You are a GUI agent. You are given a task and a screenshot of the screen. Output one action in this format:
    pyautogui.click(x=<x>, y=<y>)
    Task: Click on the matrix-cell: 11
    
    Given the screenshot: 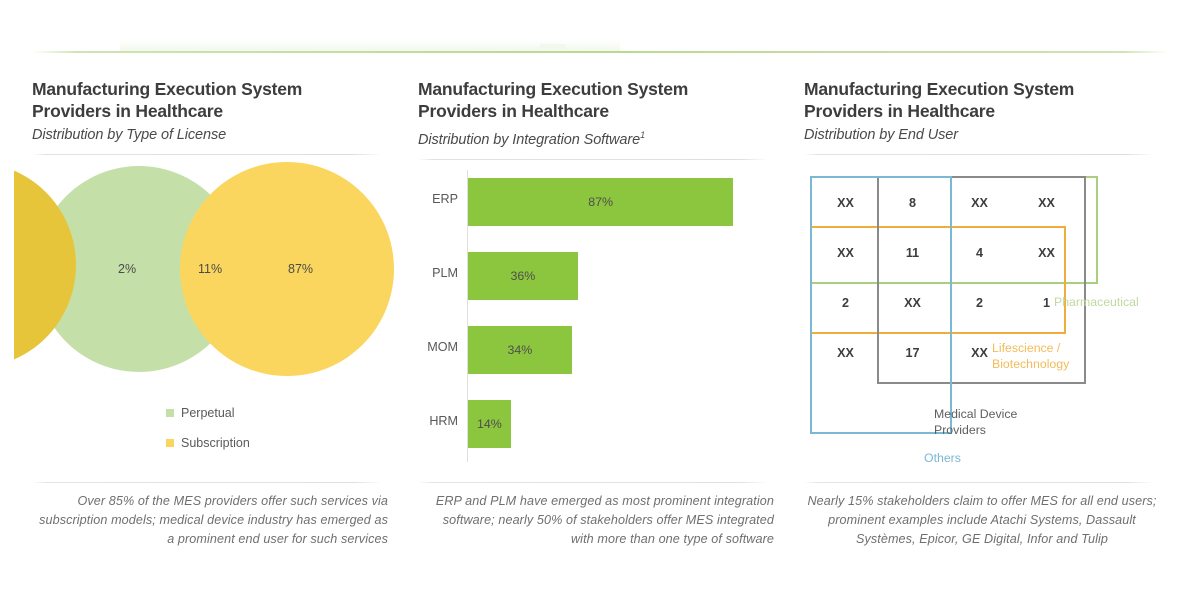 What is the action you would take?
    pyautogui.click(x=912, y=253)
    